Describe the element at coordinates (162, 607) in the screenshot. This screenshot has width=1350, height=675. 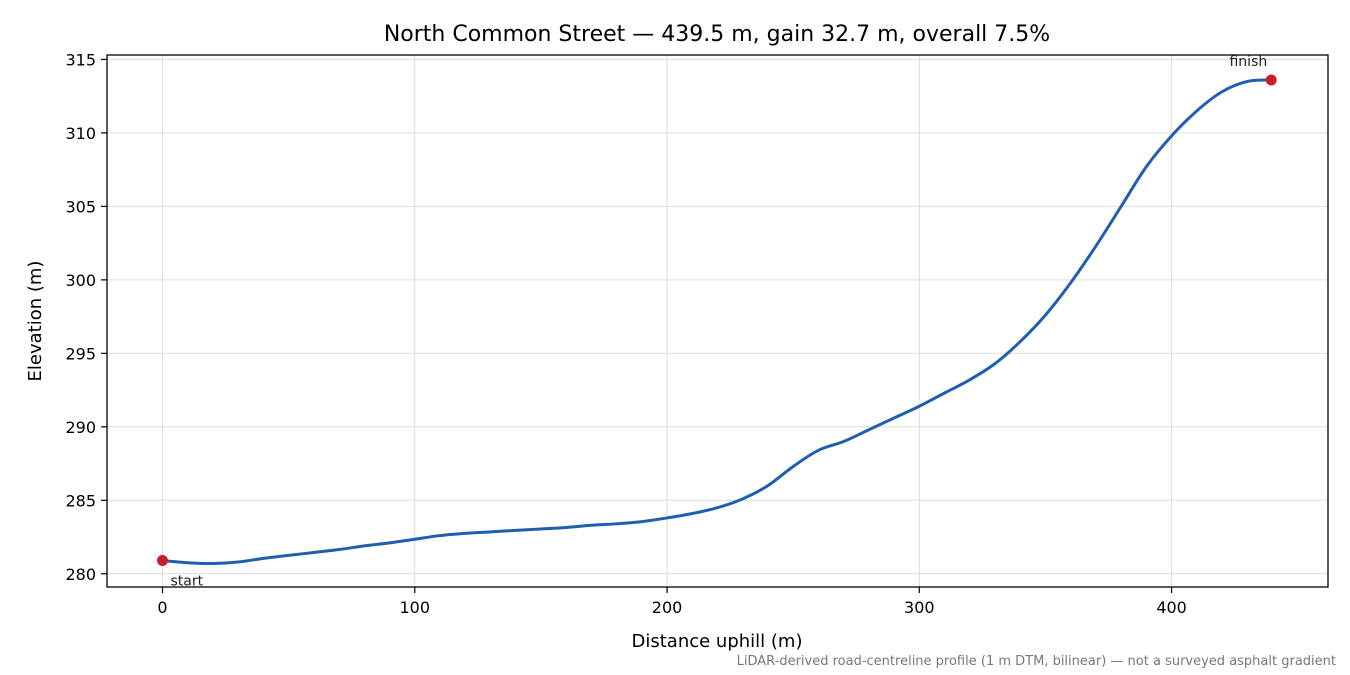
I see `x-tick-label: 0` at that location.